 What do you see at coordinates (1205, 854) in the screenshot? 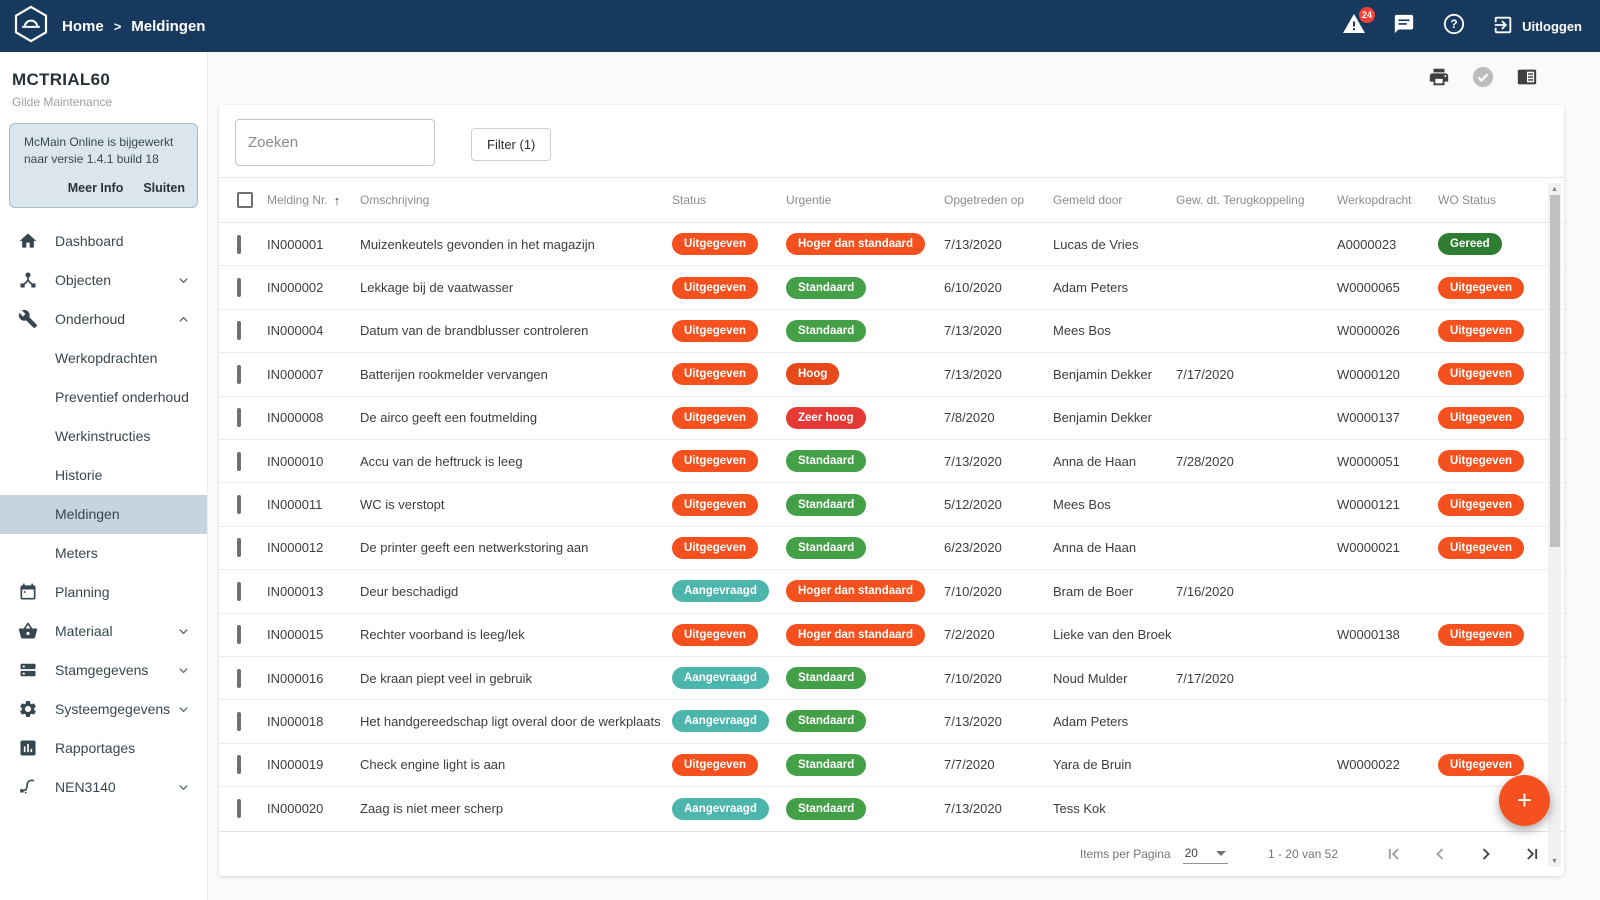
I see `items-per-page-select: 20` at bounding box center [1205, 854].